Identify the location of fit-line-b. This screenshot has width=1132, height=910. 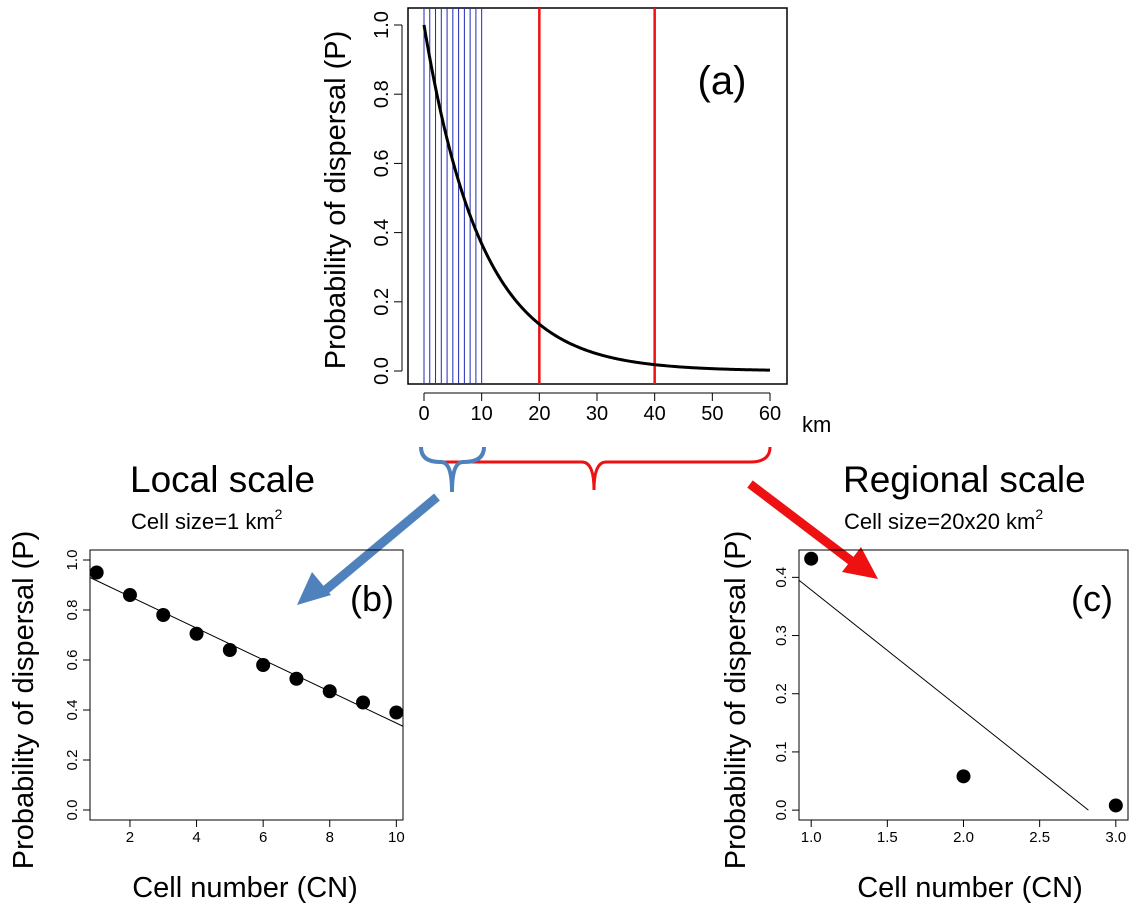
(246, 652).